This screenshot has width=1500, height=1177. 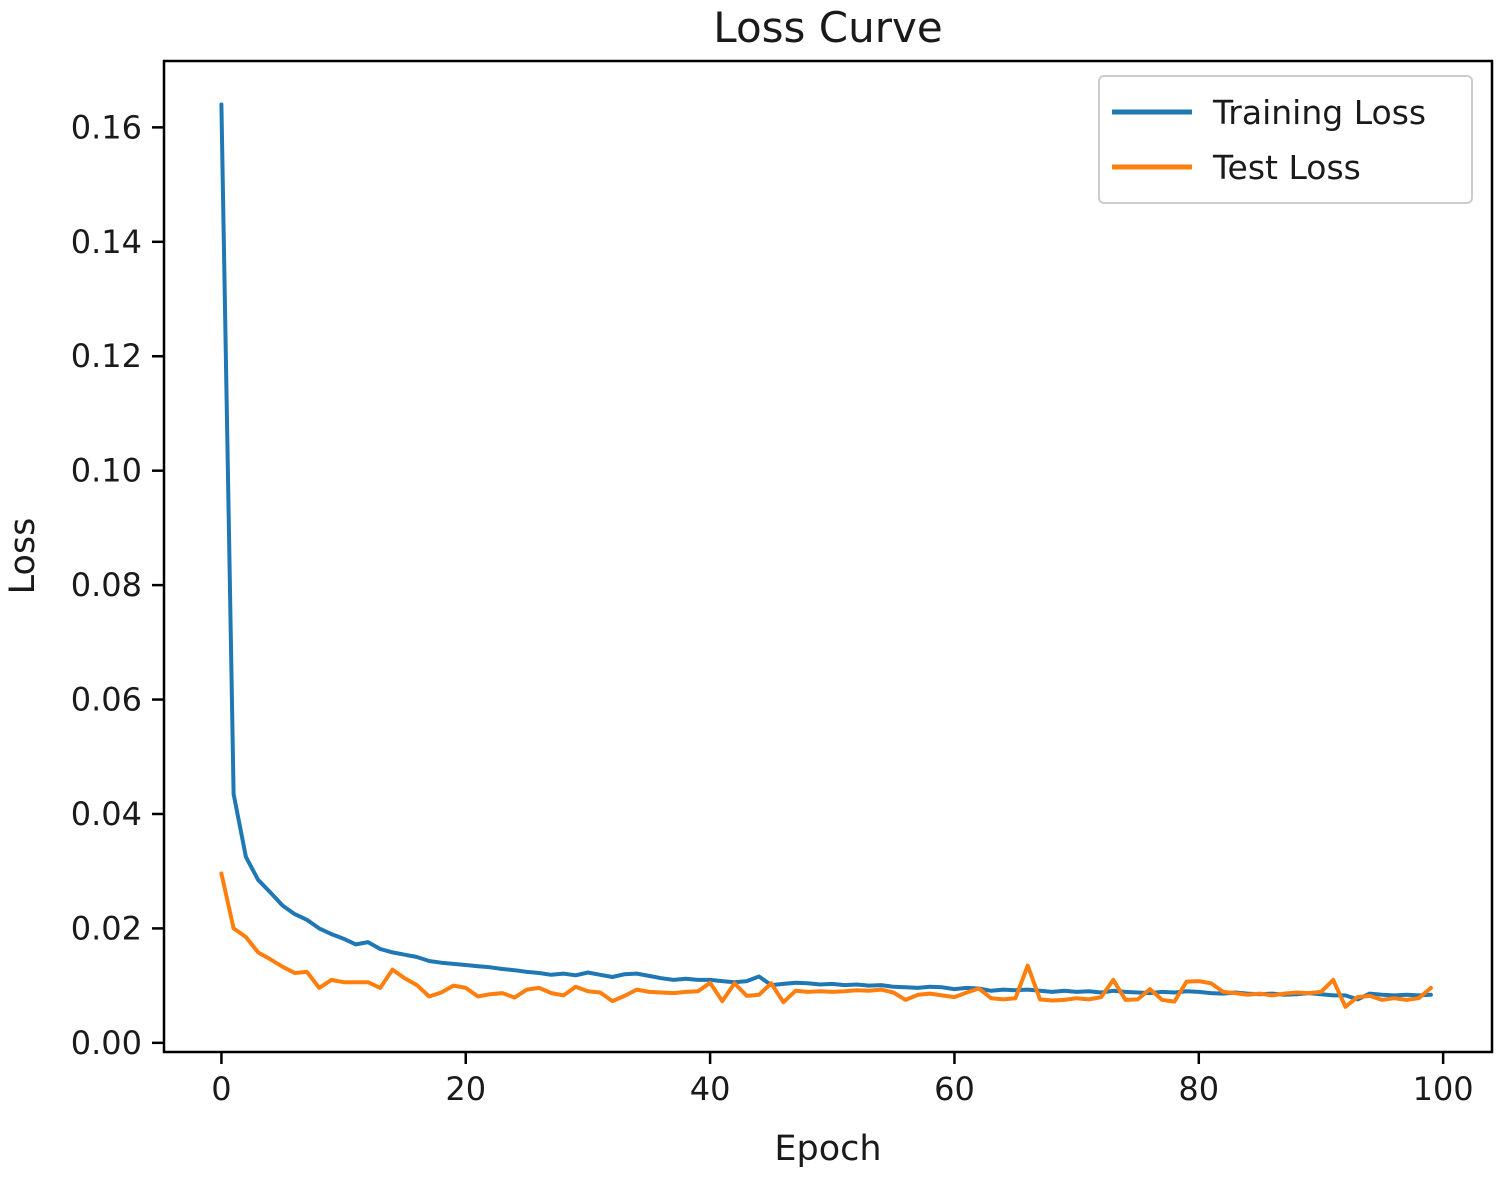 What do you see at coordinates (827, 1149) in the screenshot?
I see `x-axis-label: Epoch` at bounding box center [827, 1149].